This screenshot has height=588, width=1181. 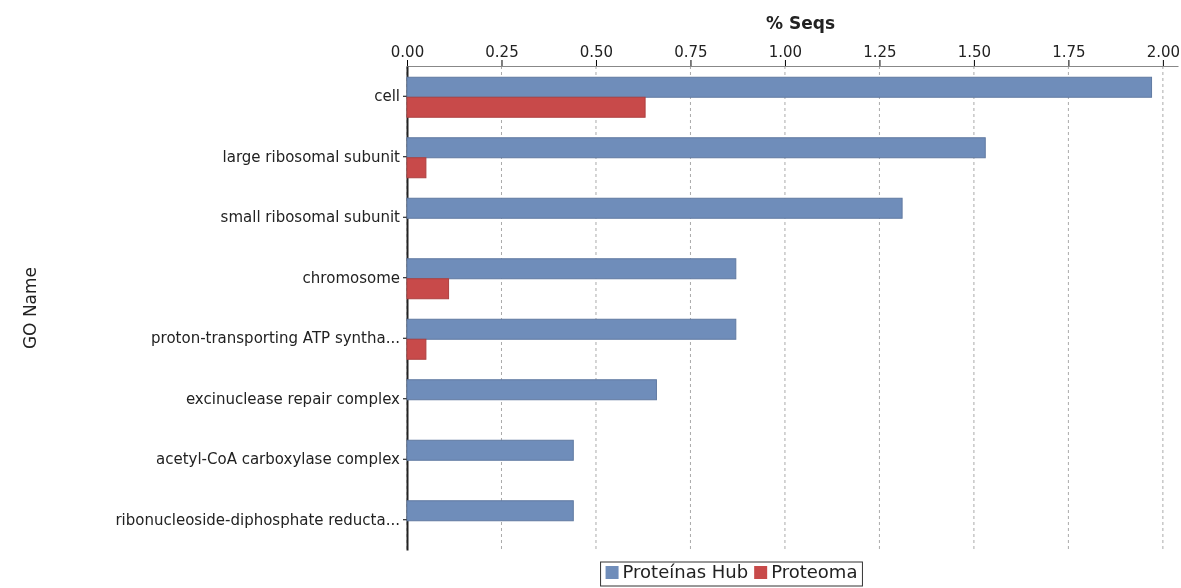 I want to click on legend-label: Proteoma, so click(x=814, y=571).